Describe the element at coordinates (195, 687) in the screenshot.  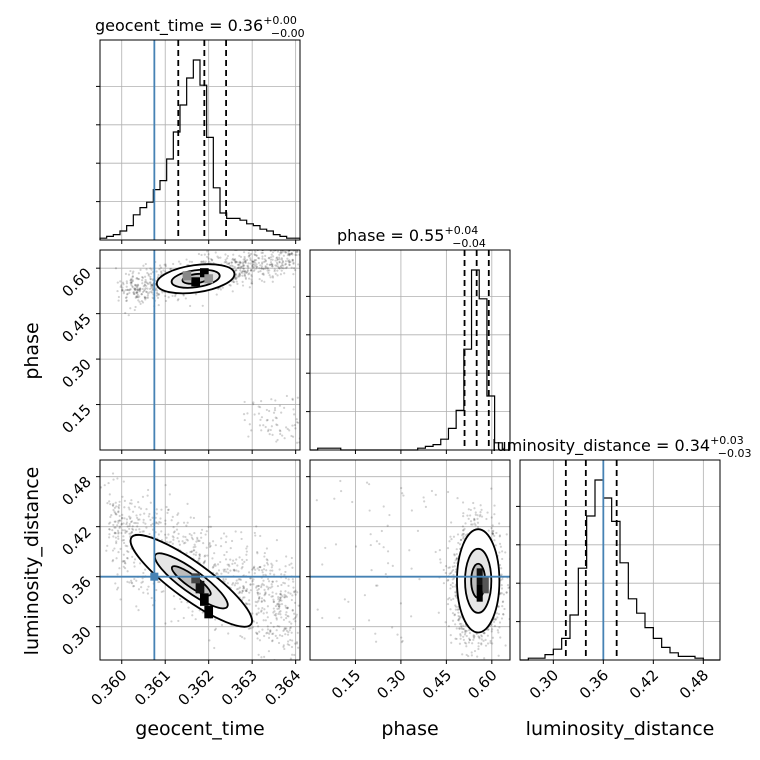
I see `x-tick-label-geocent_time: 0.362` at that location.